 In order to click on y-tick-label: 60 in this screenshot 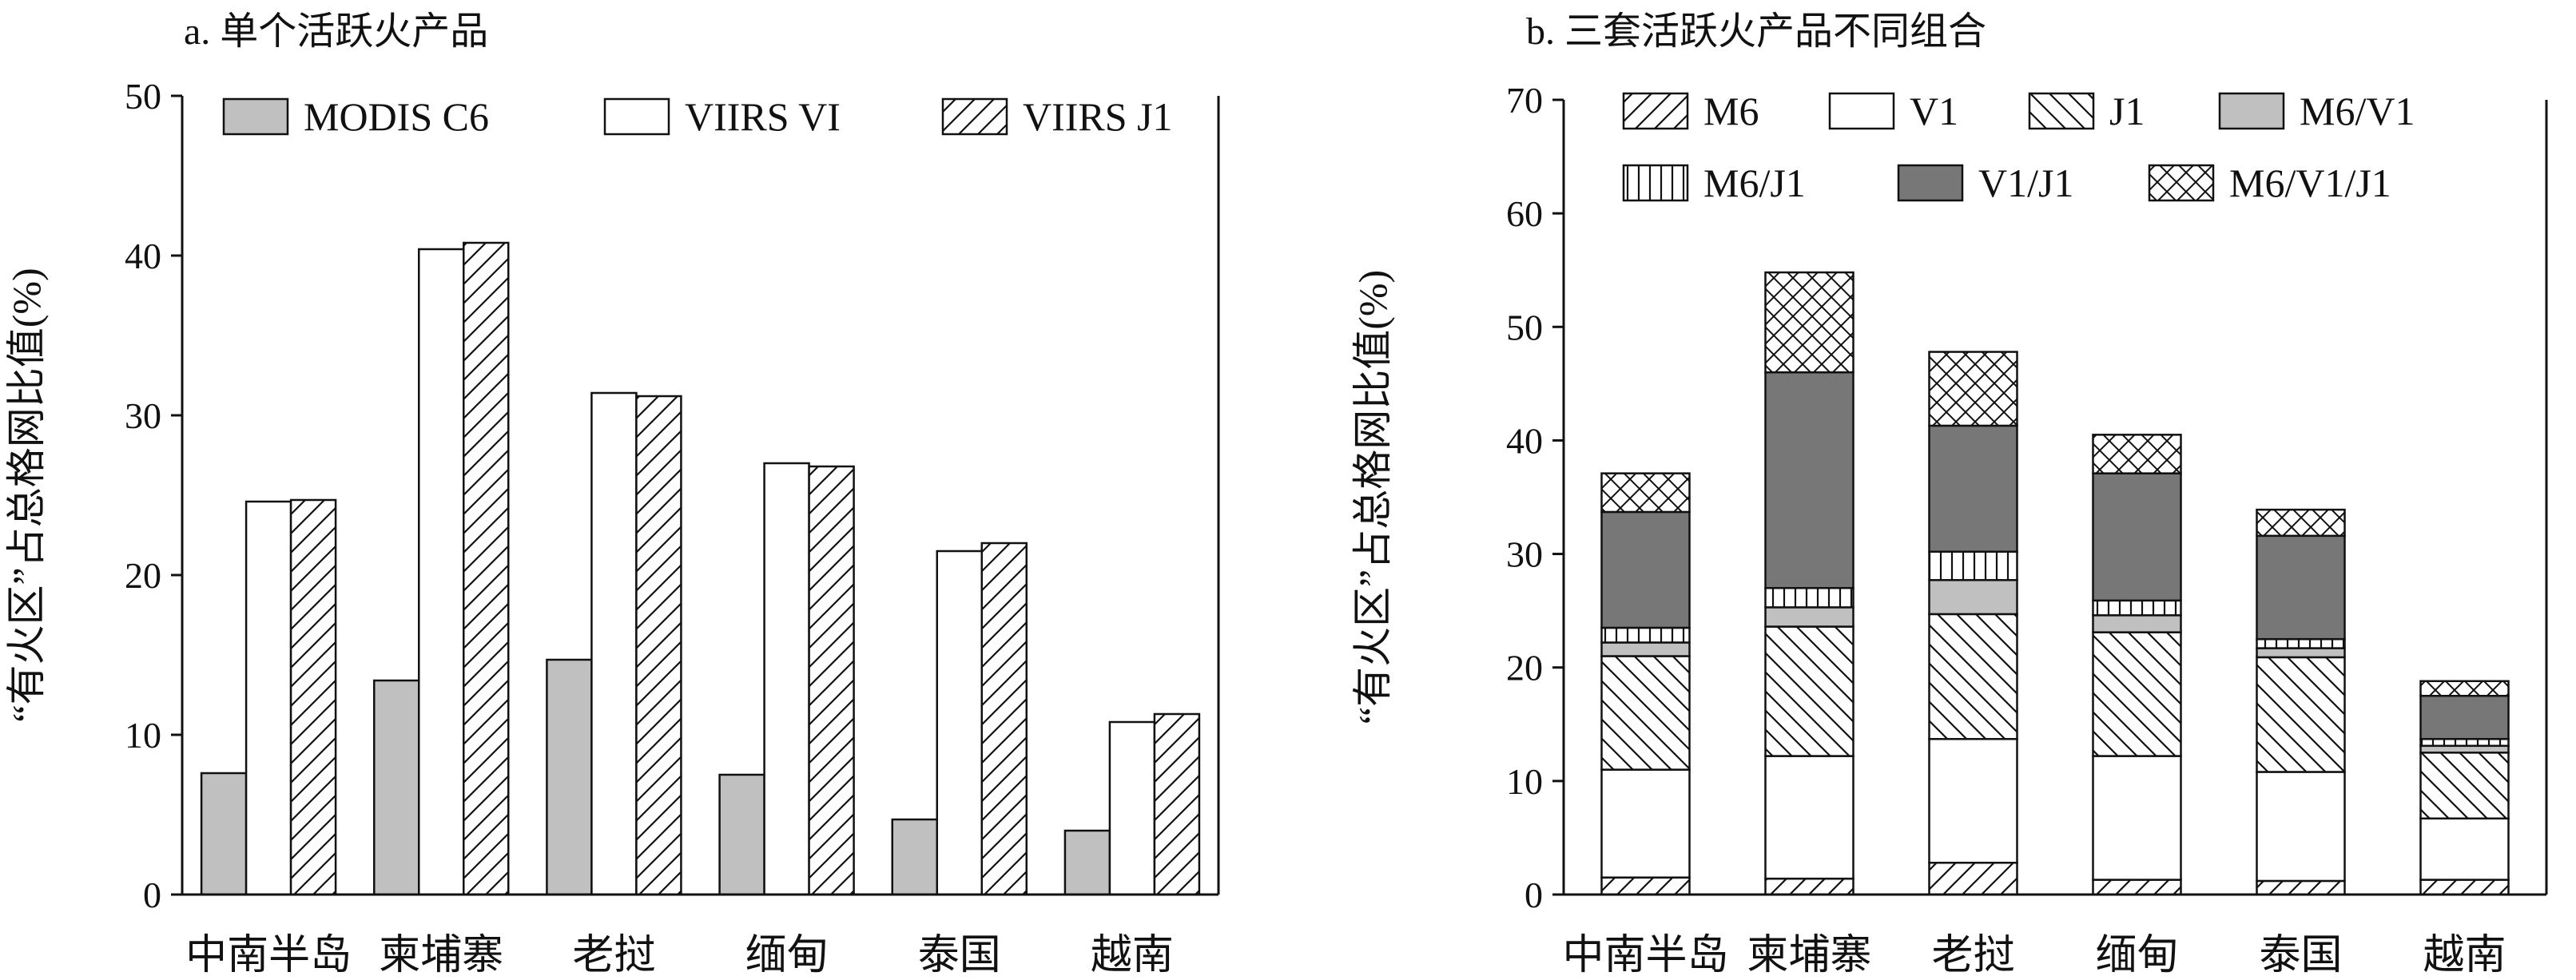, I will do `click(1524, 214)`.